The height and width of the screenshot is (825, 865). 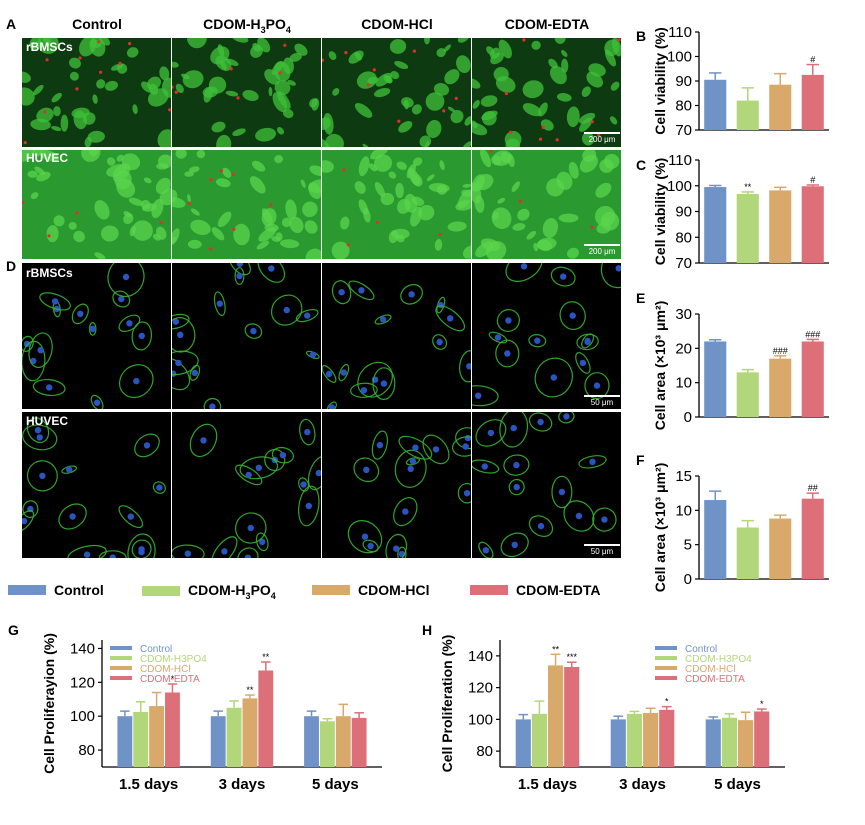 I want to click on significance-mark: *, so click(x=173, y=679).